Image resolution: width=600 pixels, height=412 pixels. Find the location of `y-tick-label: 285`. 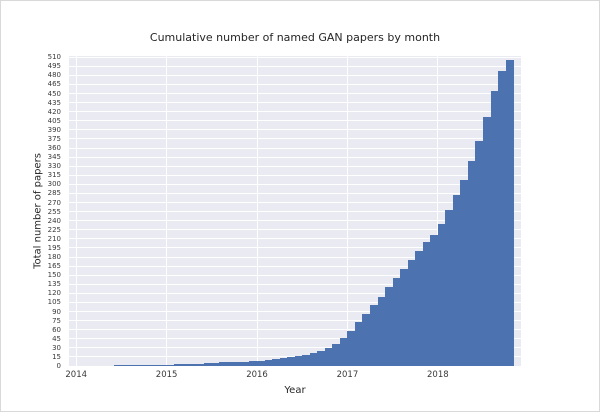

y-tick-label: 285 is located at coordinates (54, 193).